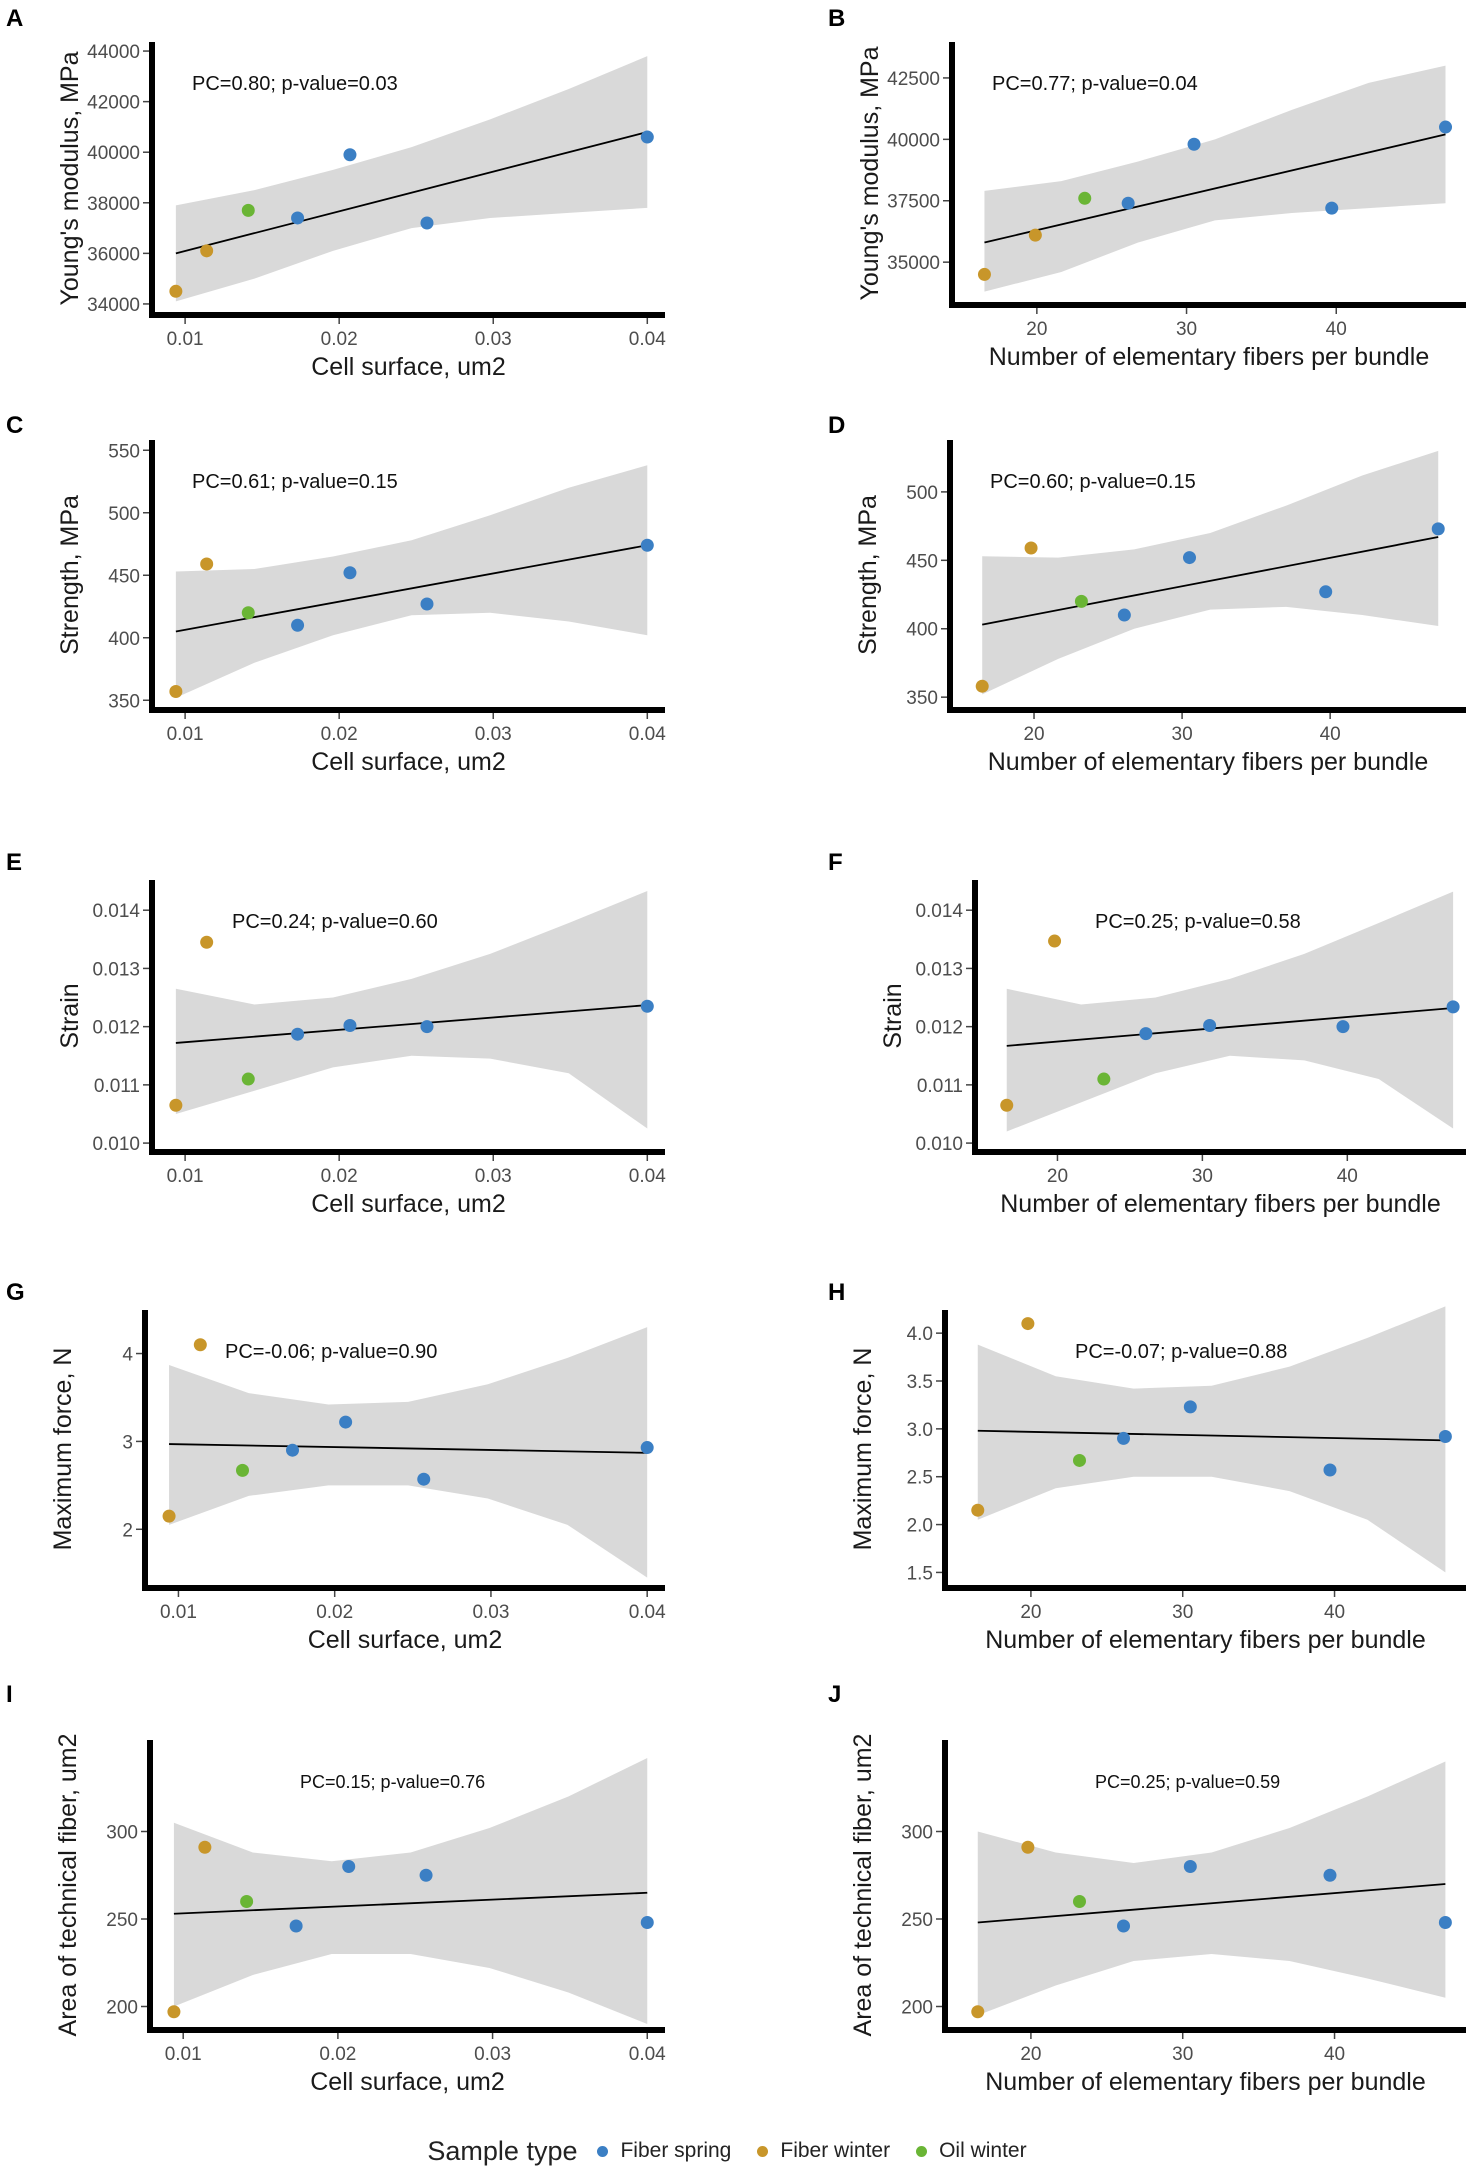 The height and width of the screenshot is (2174, 1480). I want to click on legend-swatch-oil-winter, so click(922, 2151).